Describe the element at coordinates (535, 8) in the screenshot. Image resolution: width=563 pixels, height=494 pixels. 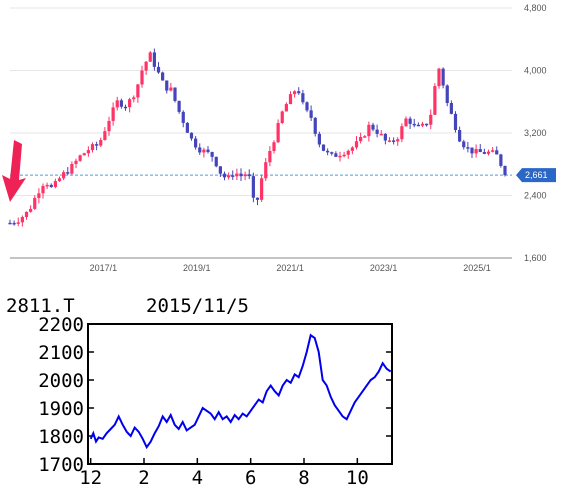
I see `y-tick-label: 4,800` at that location.